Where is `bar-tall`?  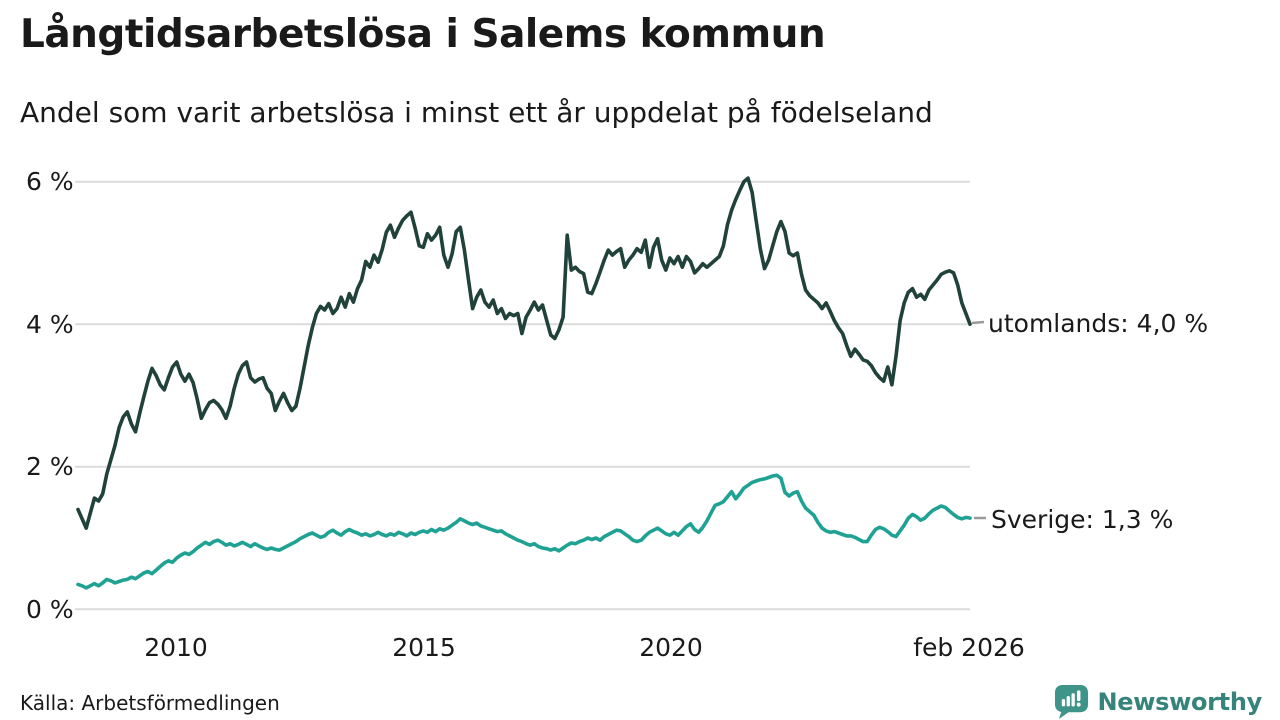
bar-tall is located at coordinates (1073, 700).